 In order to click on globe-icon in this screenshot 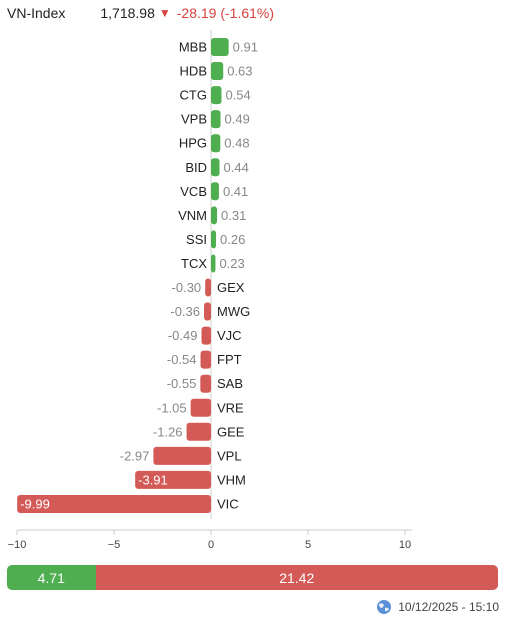, I will do `click(384, 607)`.